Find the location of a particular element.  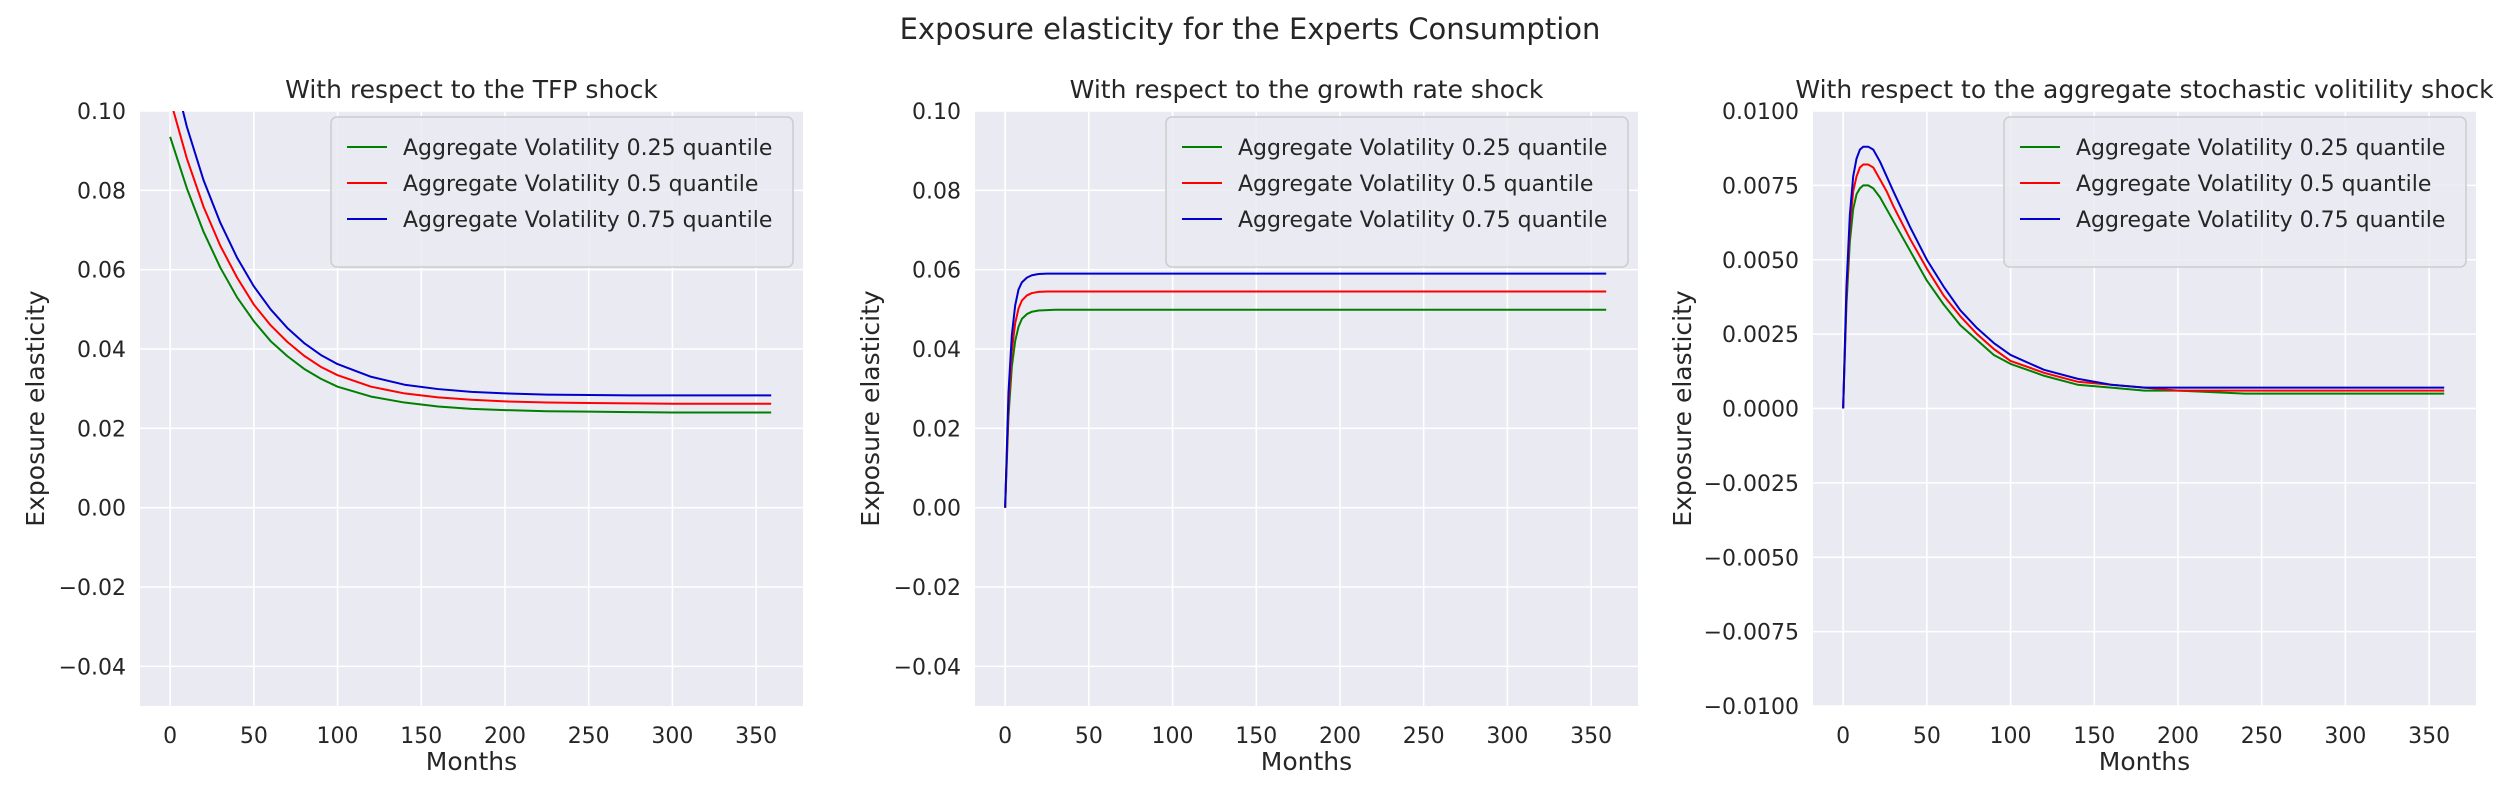

panel-title: With respect to the TFP shock is located at coordinates (471, 89).